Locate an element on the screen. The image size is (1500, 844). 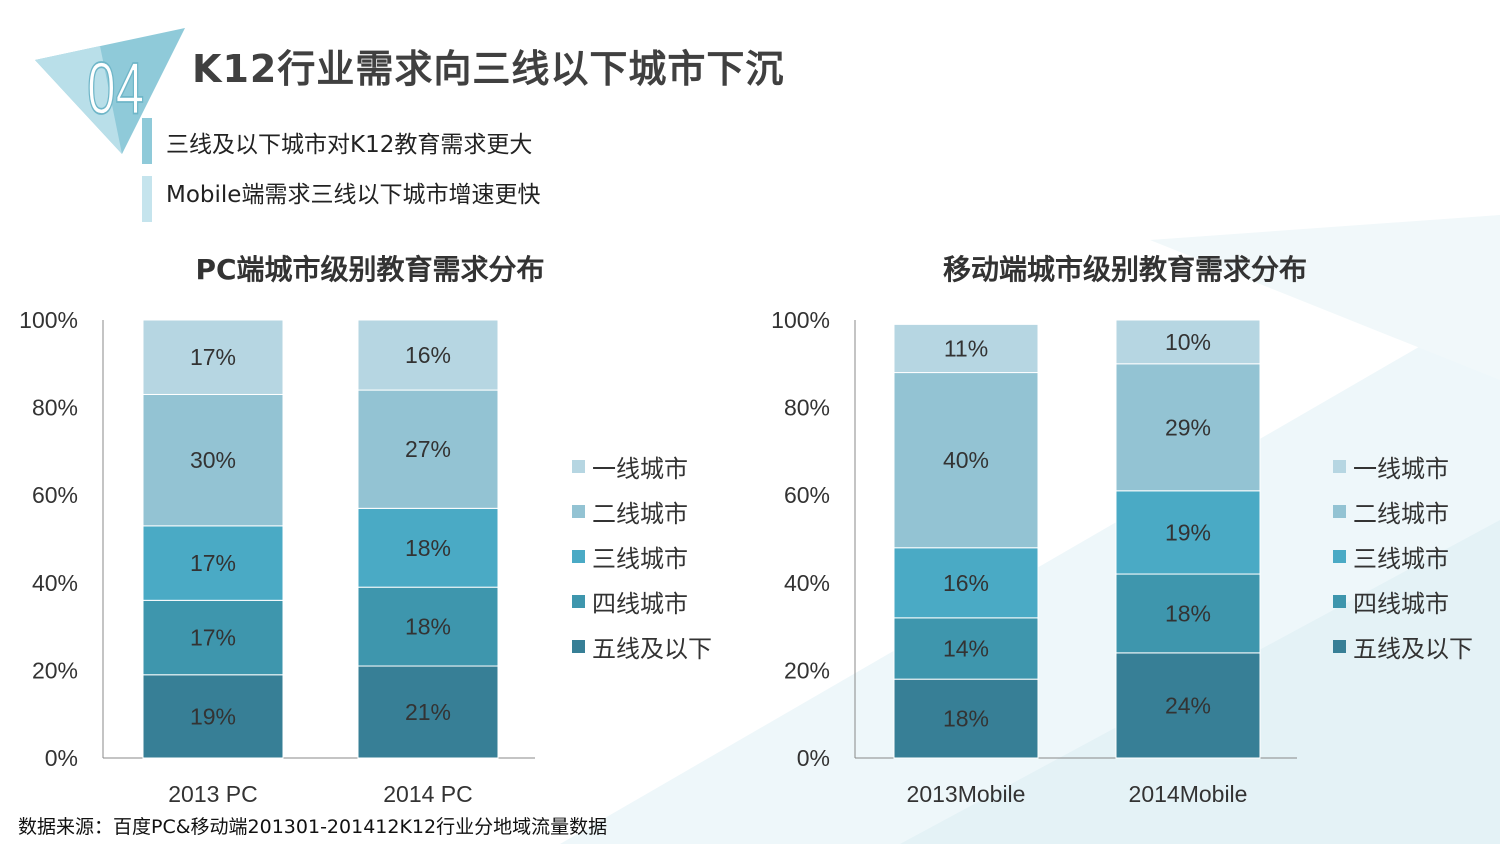
mobile-data-label: 10% is located at coordinates (1188, 342).